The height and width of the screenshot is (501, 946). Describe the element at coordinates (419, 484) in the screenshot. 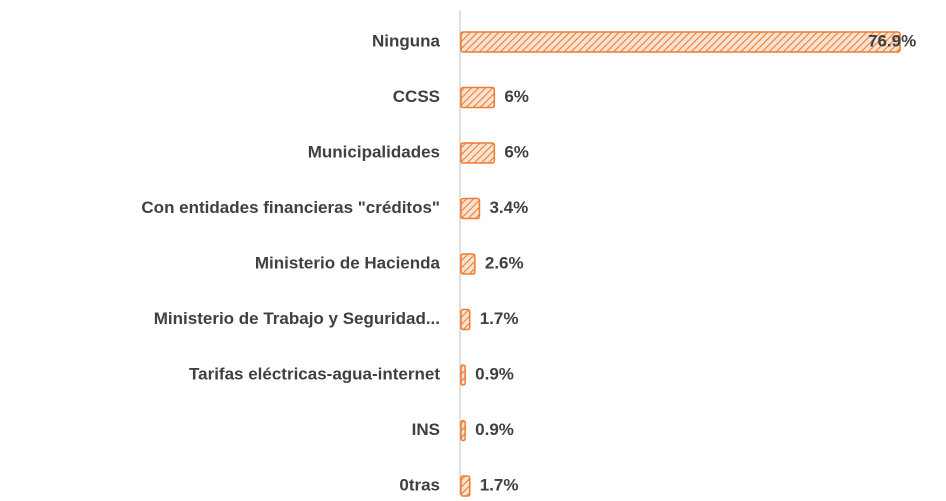

I see `category-label: 0tras` at that location.